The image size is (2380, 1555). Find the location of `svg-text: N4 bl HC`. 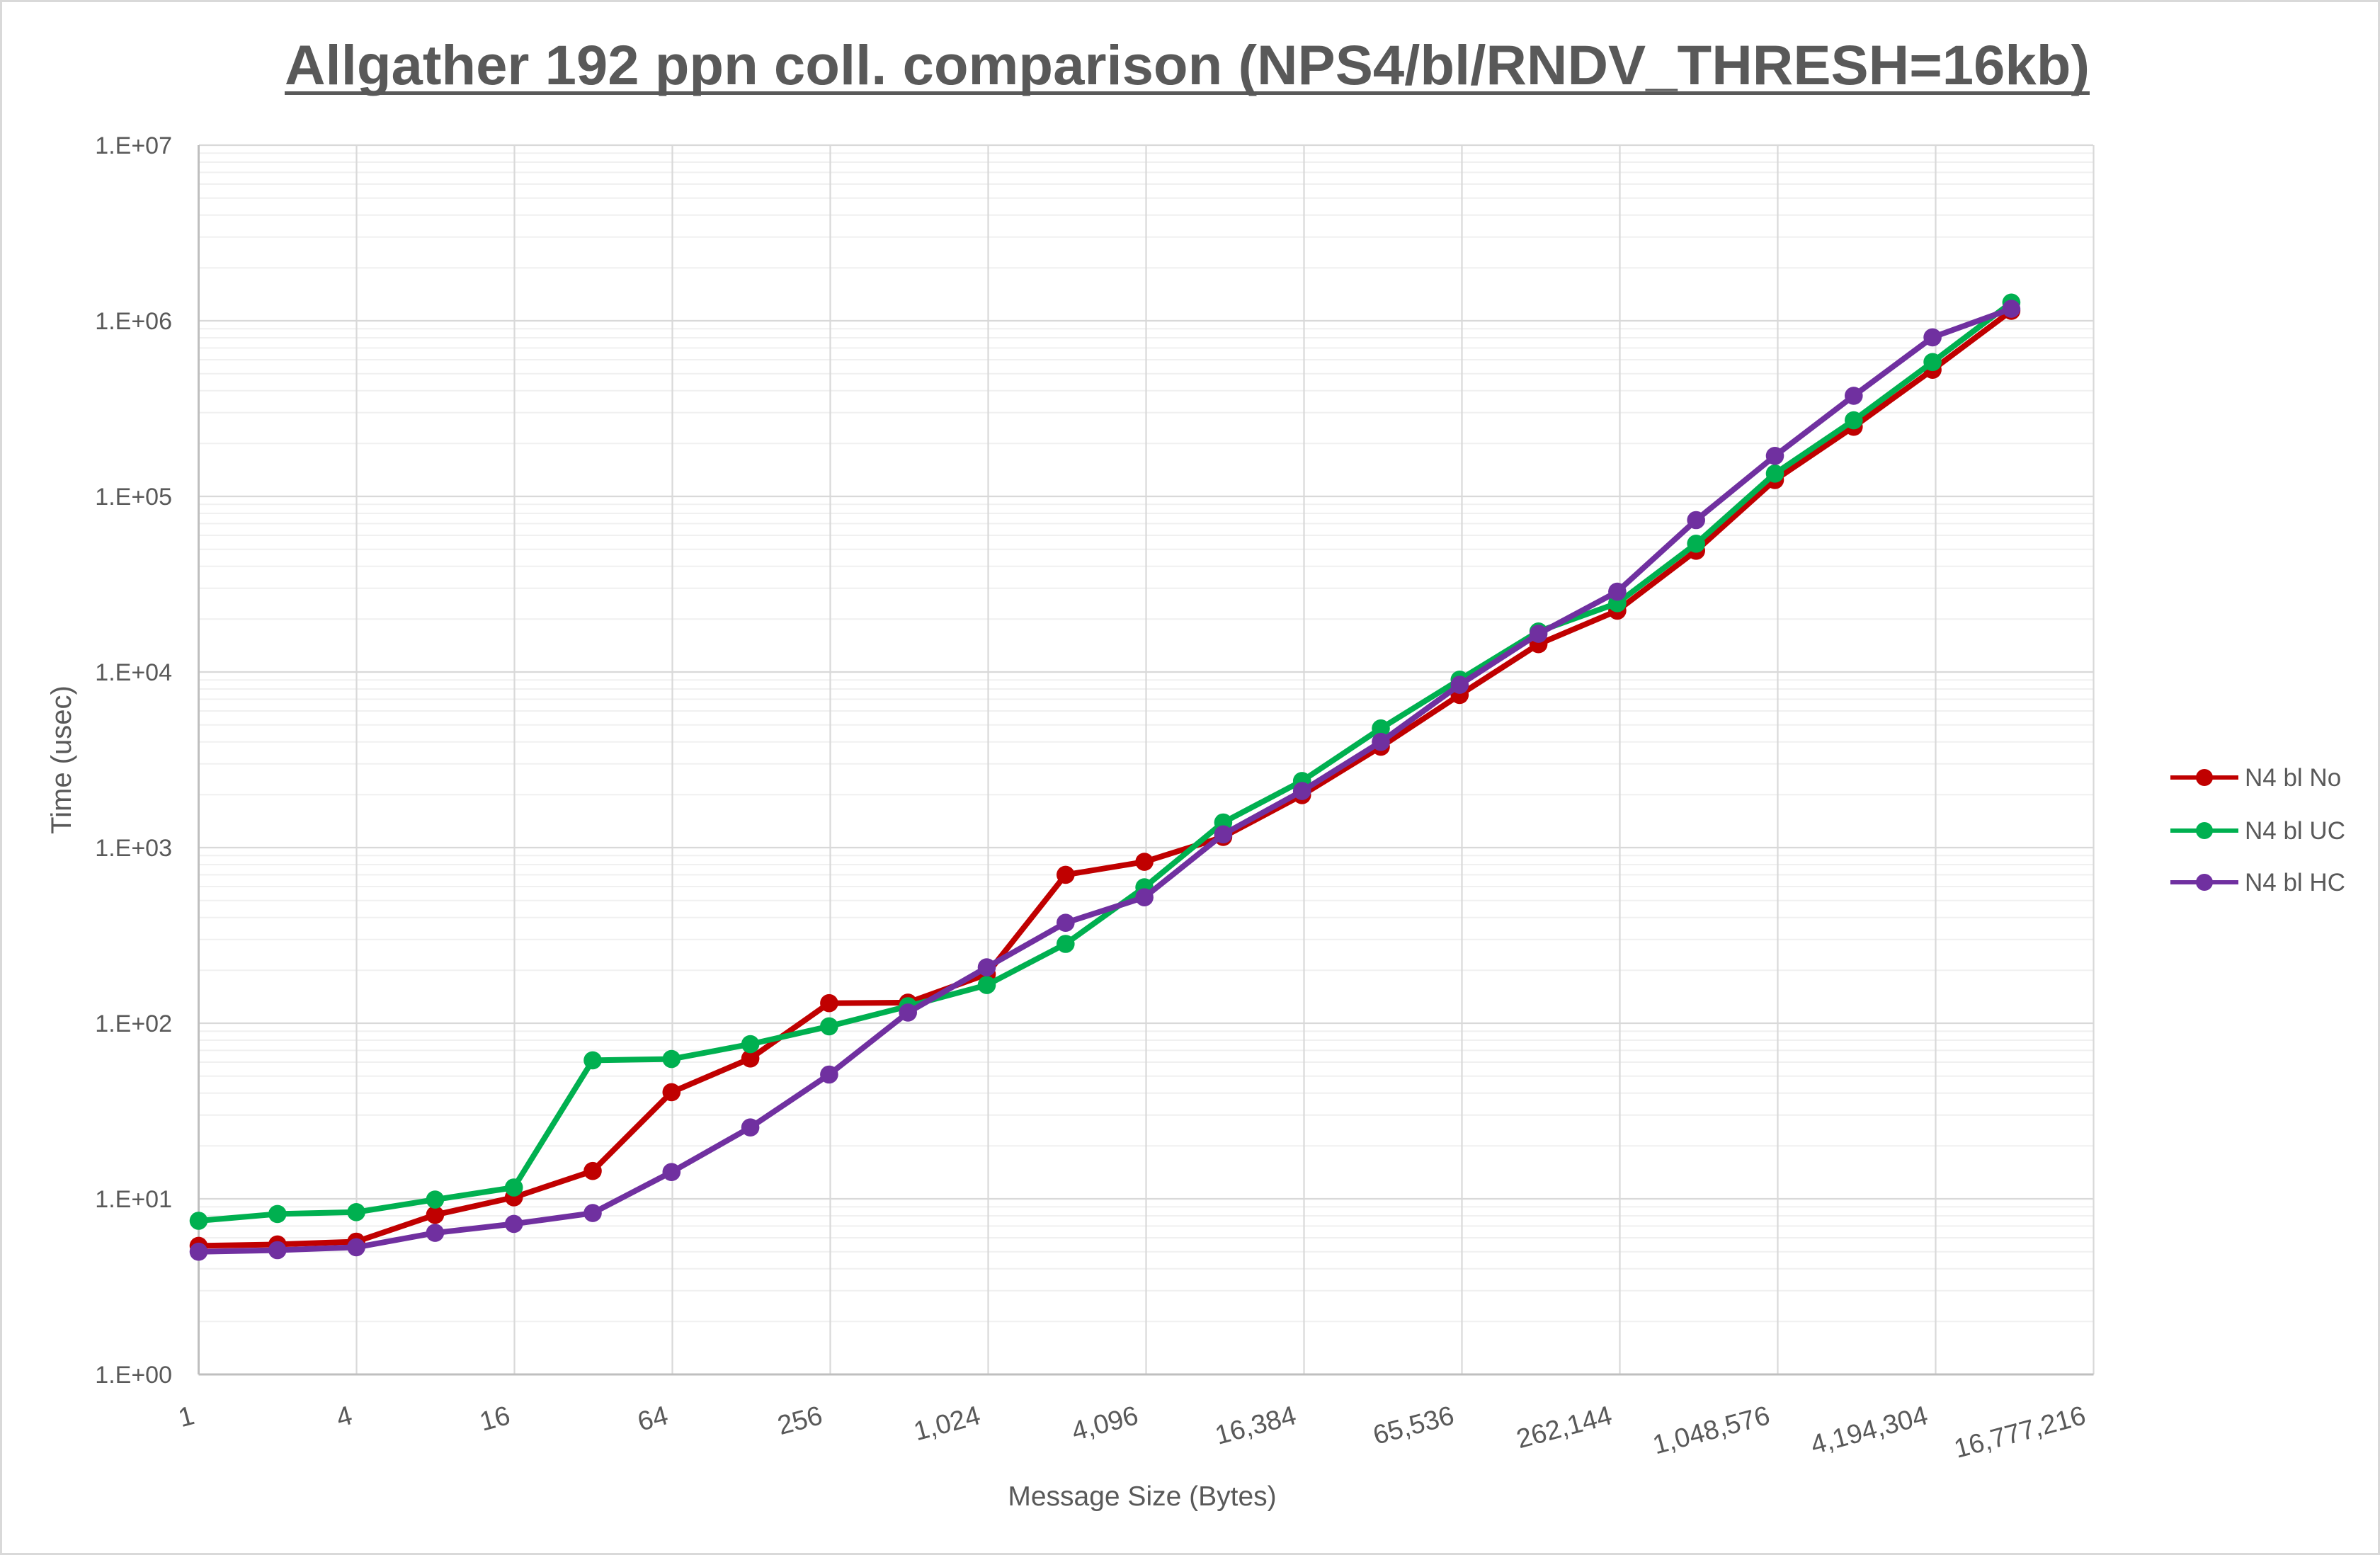

svg-text: N4 bl HC is located at coordinates (2295, 882).